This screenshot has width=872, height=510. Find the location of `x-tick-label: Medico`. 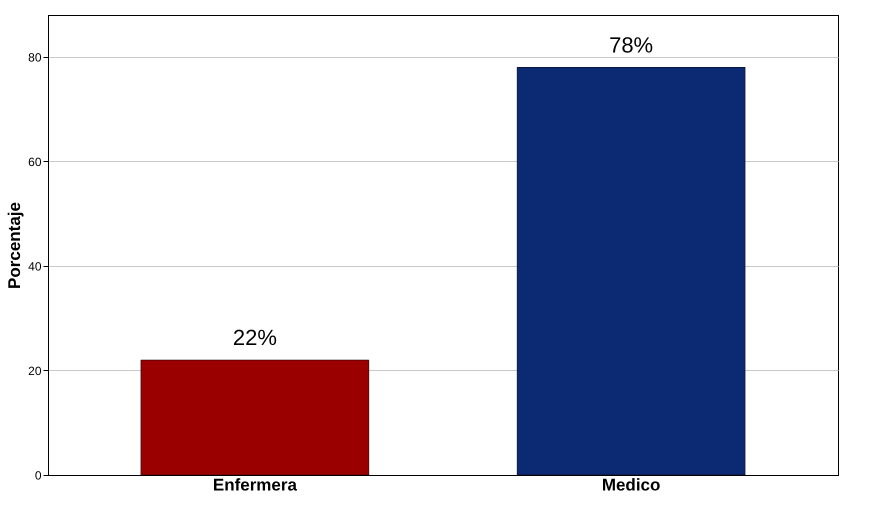

x-tick-label: Medico is located at coordinates (631, 485).